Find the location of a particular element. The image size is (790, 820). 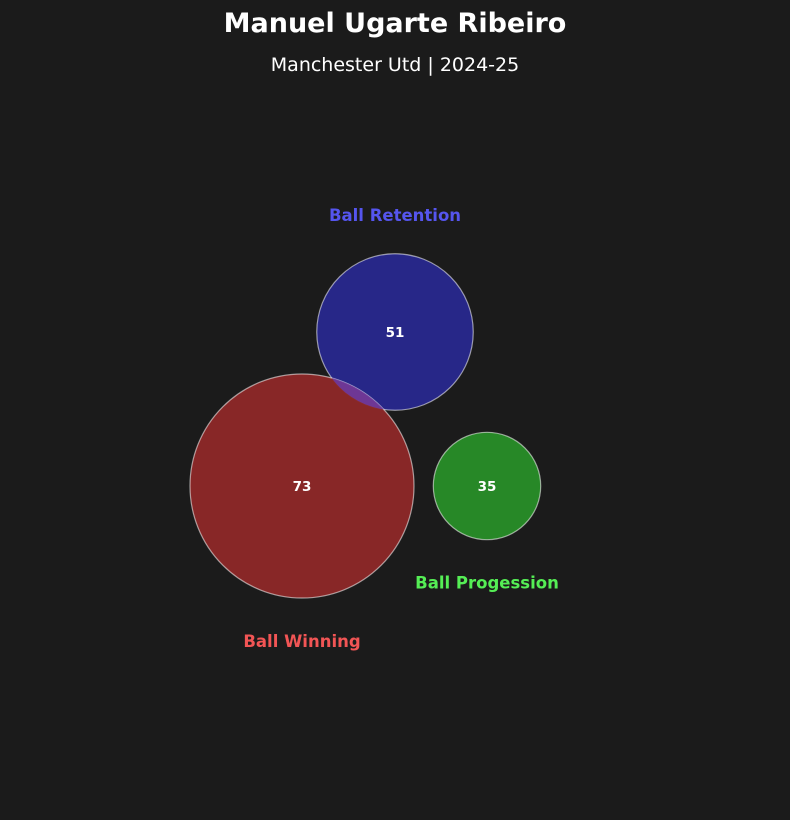

bubble-label-ball-winning: Ball Winning is located at coordinates (301, 641).